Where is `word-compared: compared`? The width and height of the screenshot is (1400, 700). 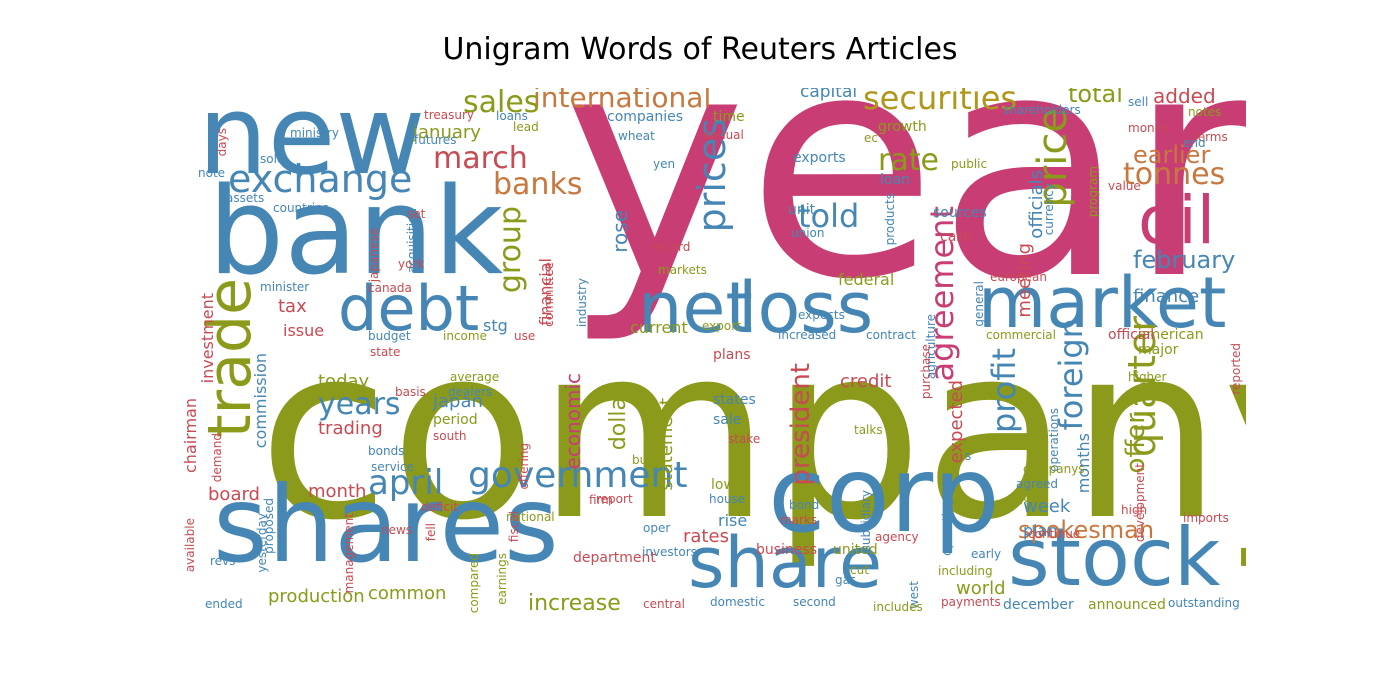
word-compared: compared is located at coordinates (474, 583).